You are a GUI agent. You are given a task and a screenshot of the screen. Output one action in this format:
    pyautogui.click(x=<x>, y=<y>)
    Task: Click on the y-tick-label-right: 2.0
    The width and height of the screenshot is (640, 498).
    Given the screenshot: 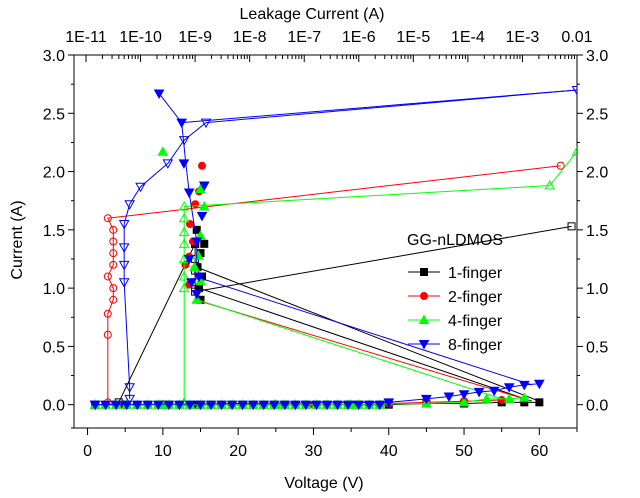 What is the action you would take?
    pyautogui.click(x=597, y=173)
    